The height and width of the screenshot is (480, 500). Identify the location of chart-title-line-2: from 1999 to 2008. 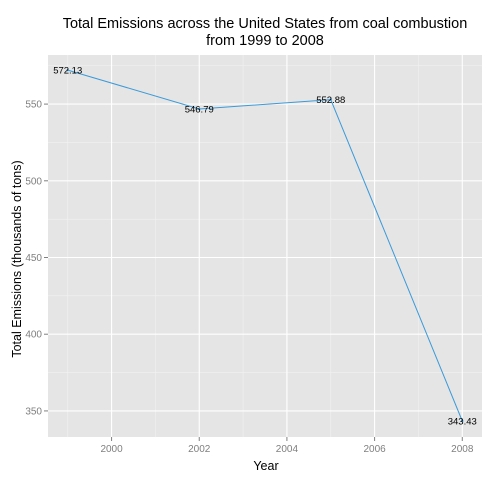
(265, 41).